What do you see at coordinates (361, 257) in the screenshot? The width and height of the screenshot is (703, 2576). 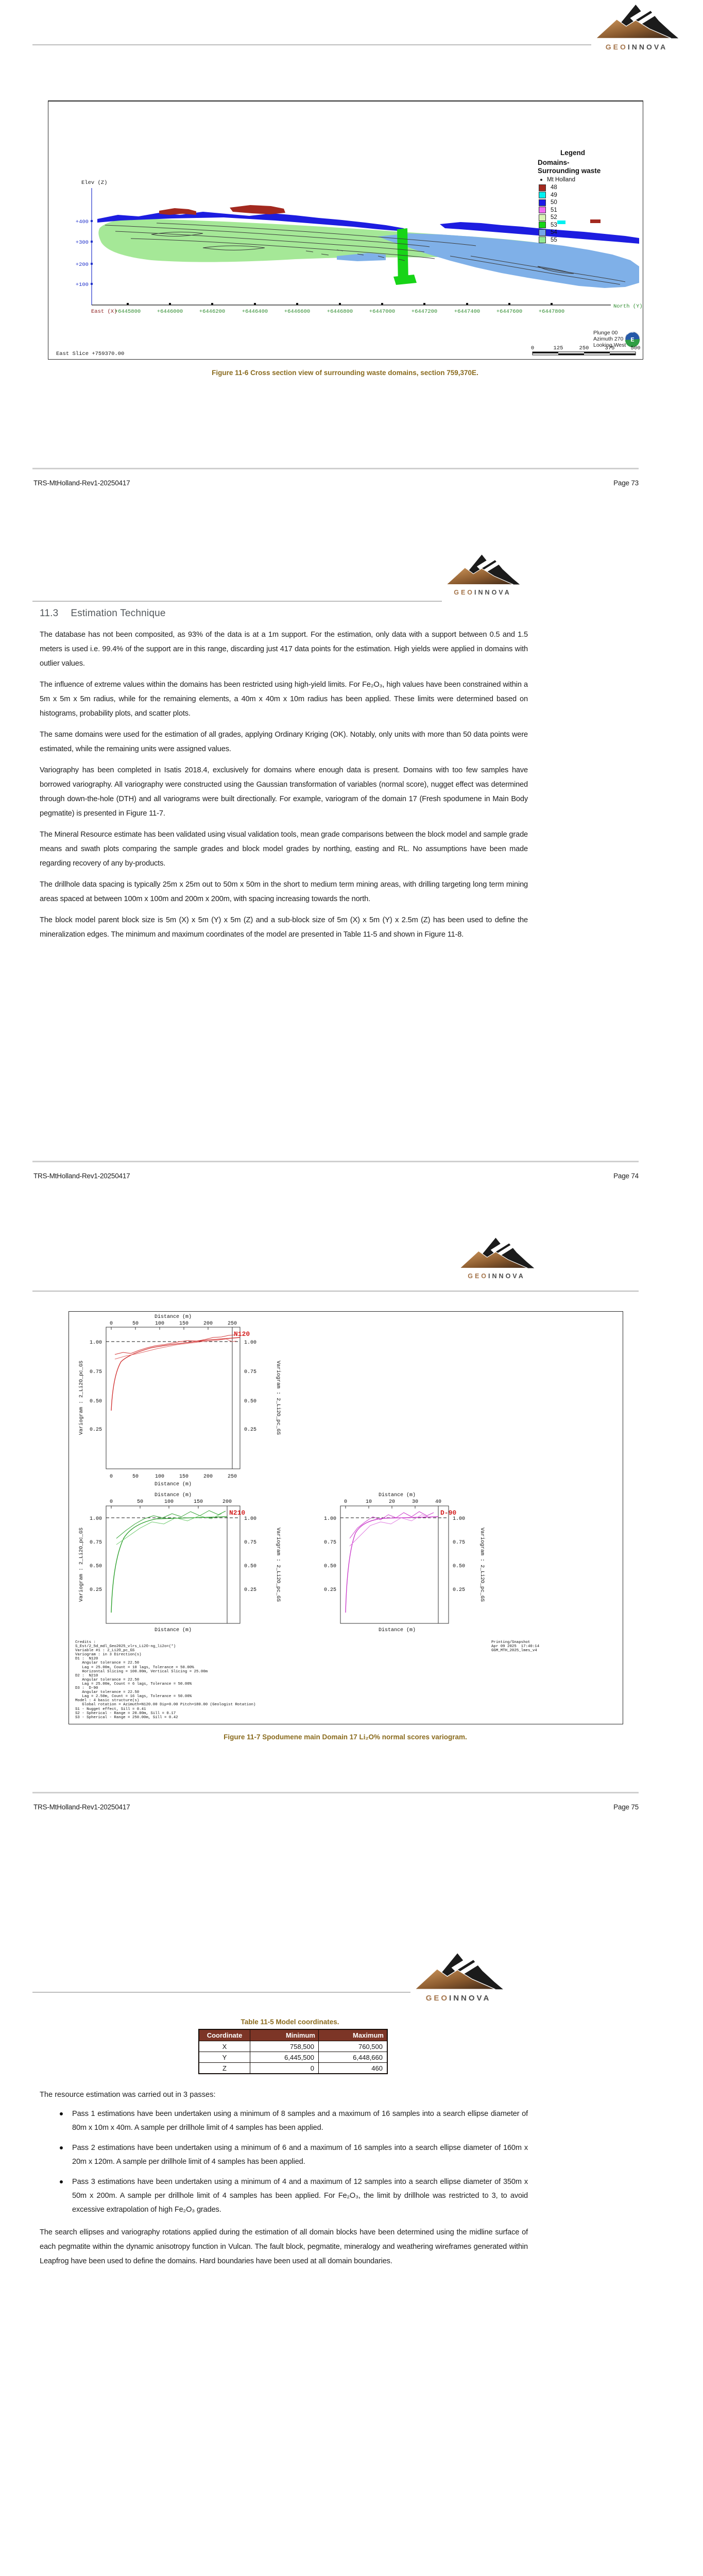 I see `domain-54-light-blue-sliver` at bounding box center [361, 257].